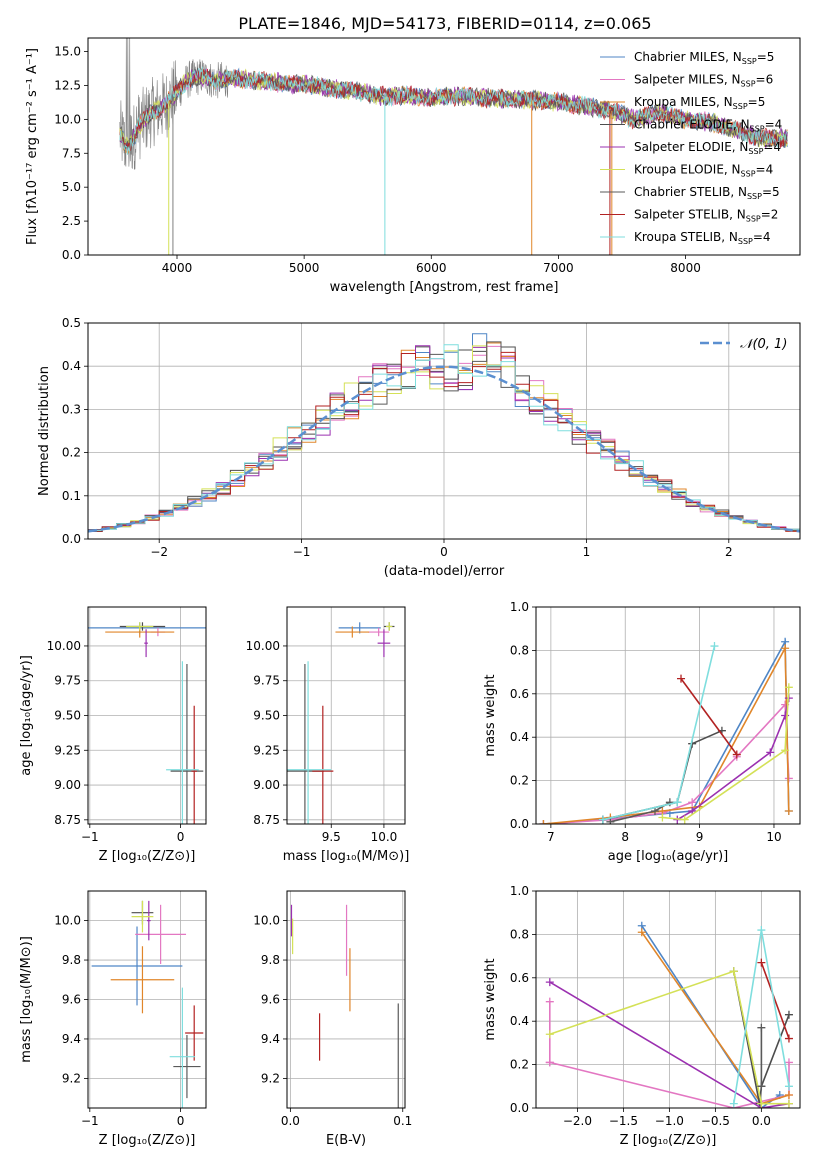 This screenshot has width=819, height=1170. I want to click on y-tick-label: 9.00, so click(67, 785).